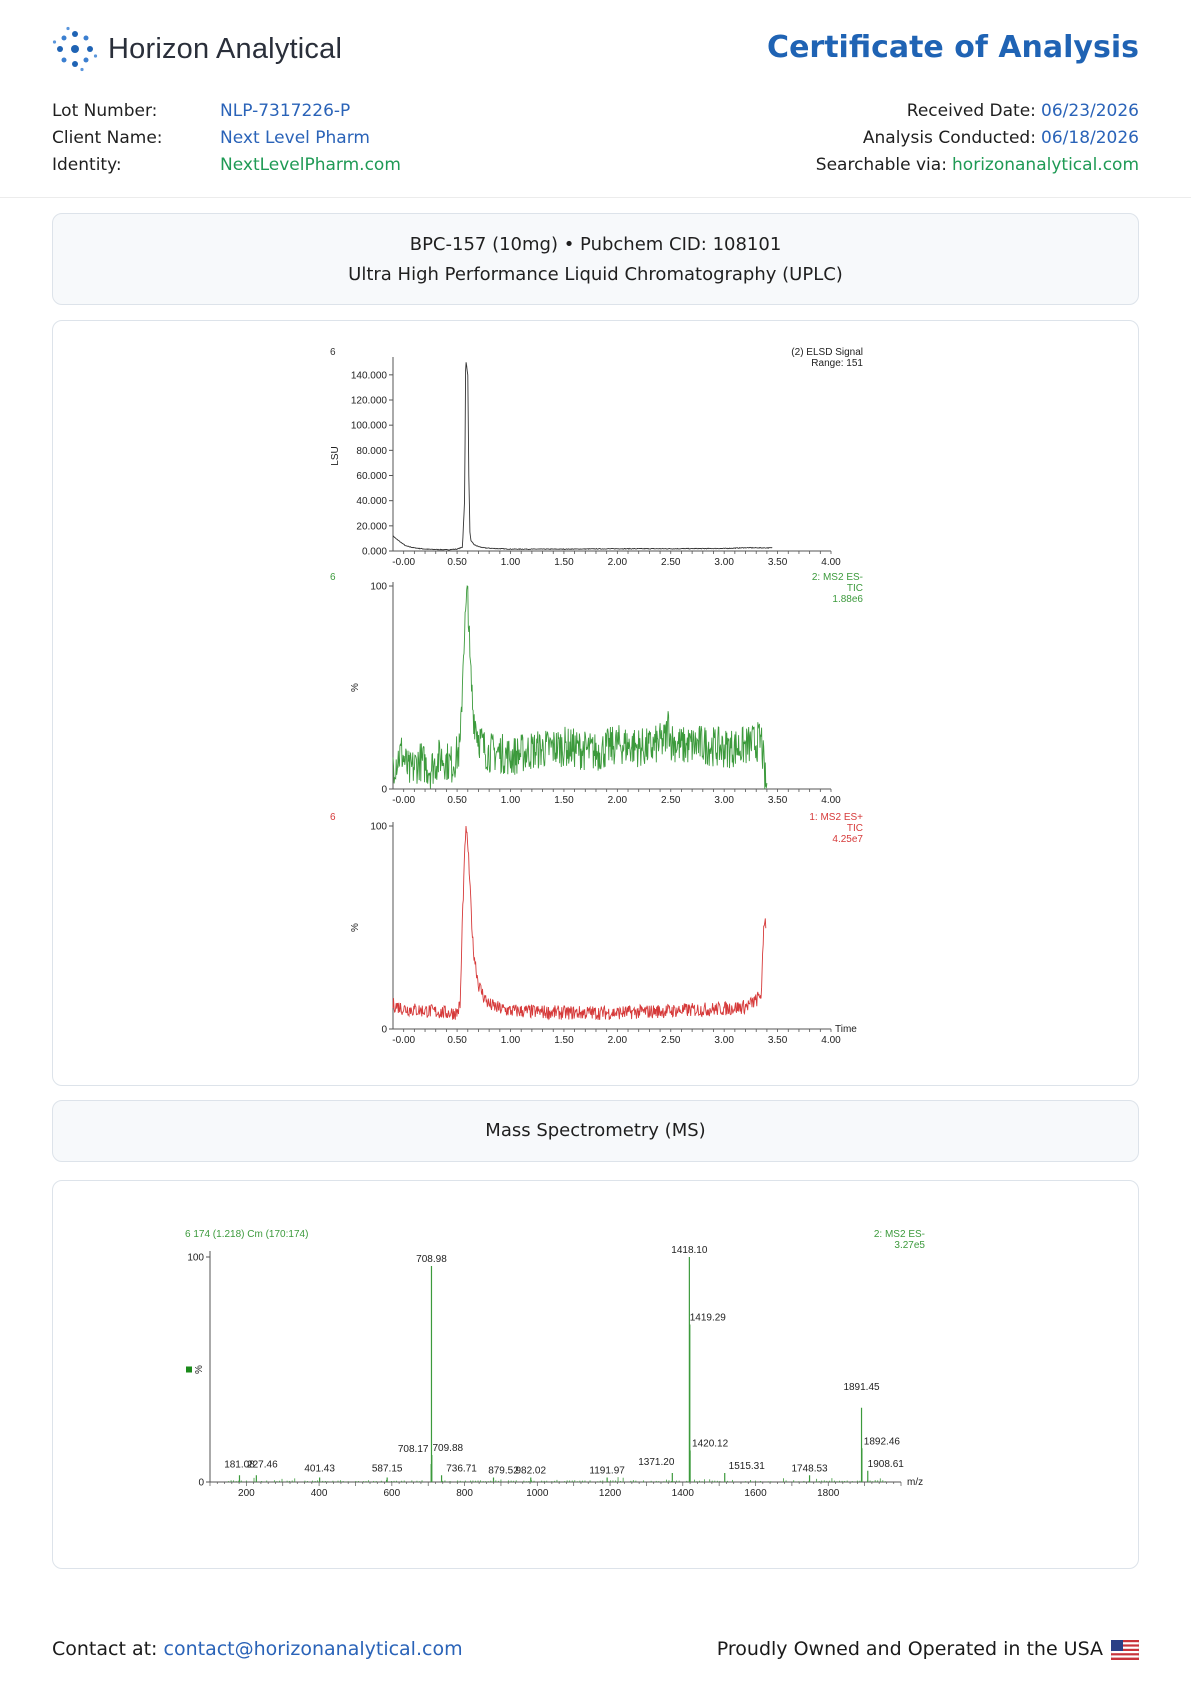 Image resolution: width=1191 pixels, height=1683 pixels. I want to click on x-tick-label: 1800, so click(828, 1493).